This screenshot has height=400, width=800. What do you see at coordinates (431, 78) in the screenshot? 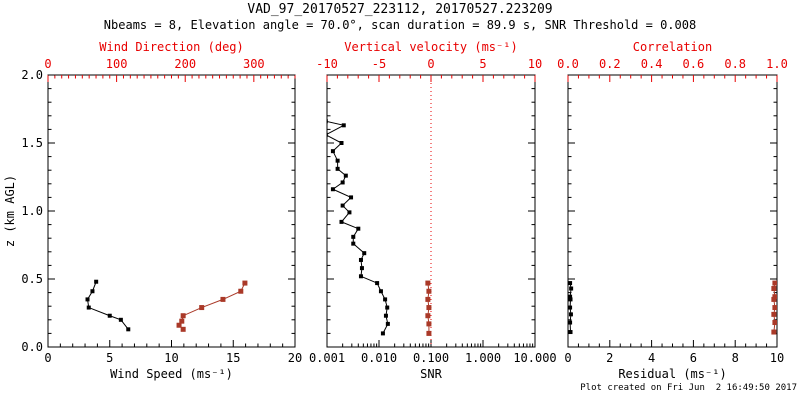
I see `snr-x-axis-top` at bounding box center [431, 78].